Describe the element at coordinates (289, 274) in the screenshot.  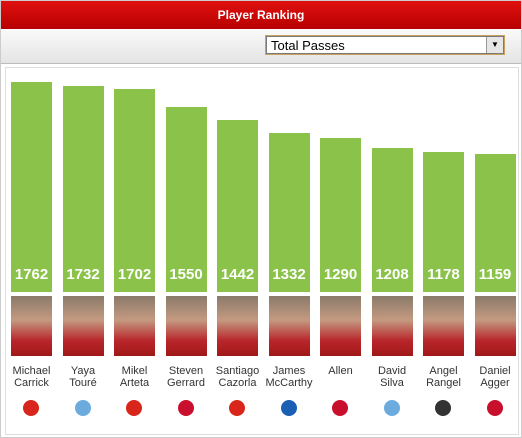
I see `value-label: 1332` at that location.